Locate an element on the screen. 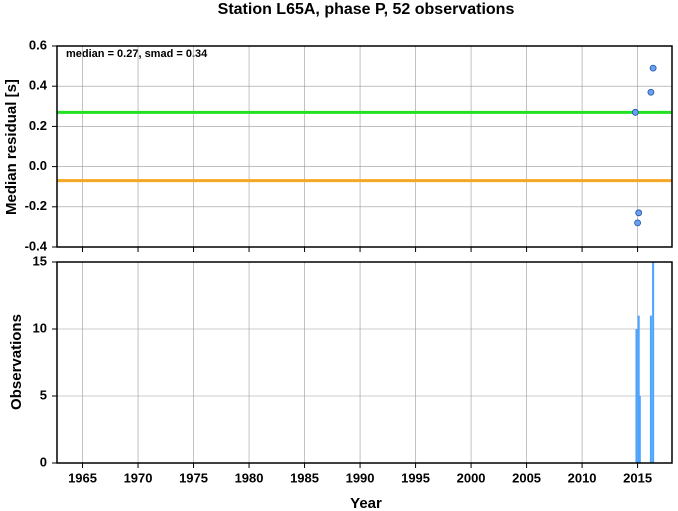  x-tick-label: 1970 is located at coordinates (138, 477).